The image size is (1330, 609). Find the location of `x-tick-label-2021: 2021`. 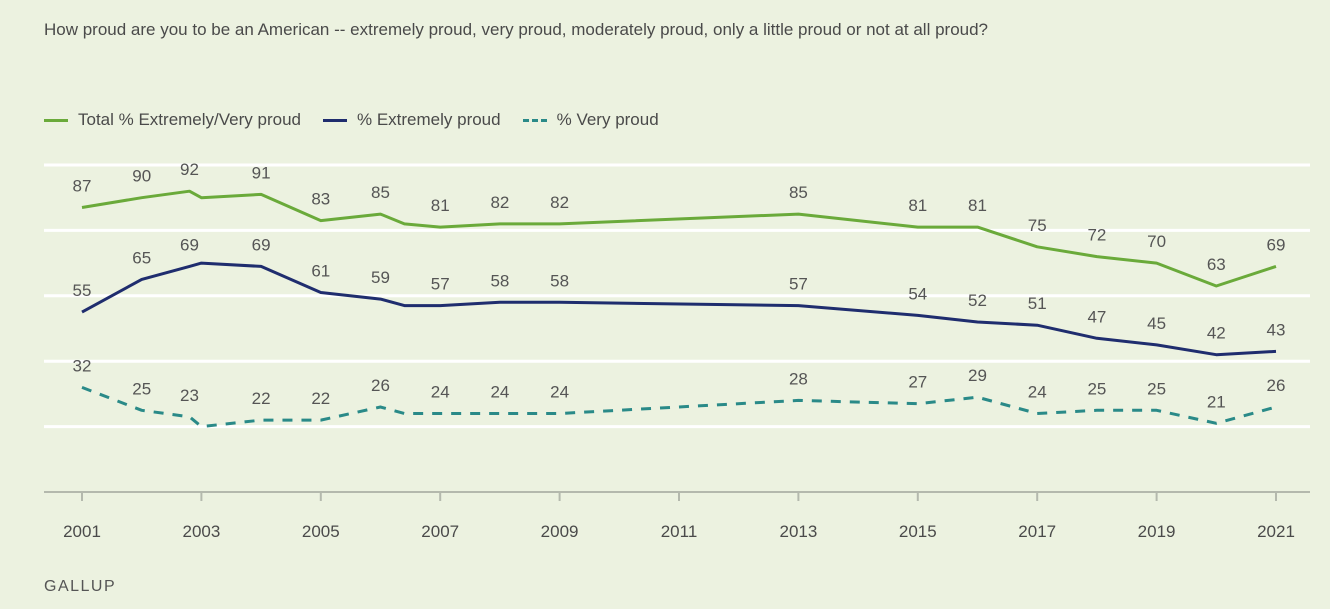

x-tick-label-2021: 2021 is located at coordinates (1276, 531).